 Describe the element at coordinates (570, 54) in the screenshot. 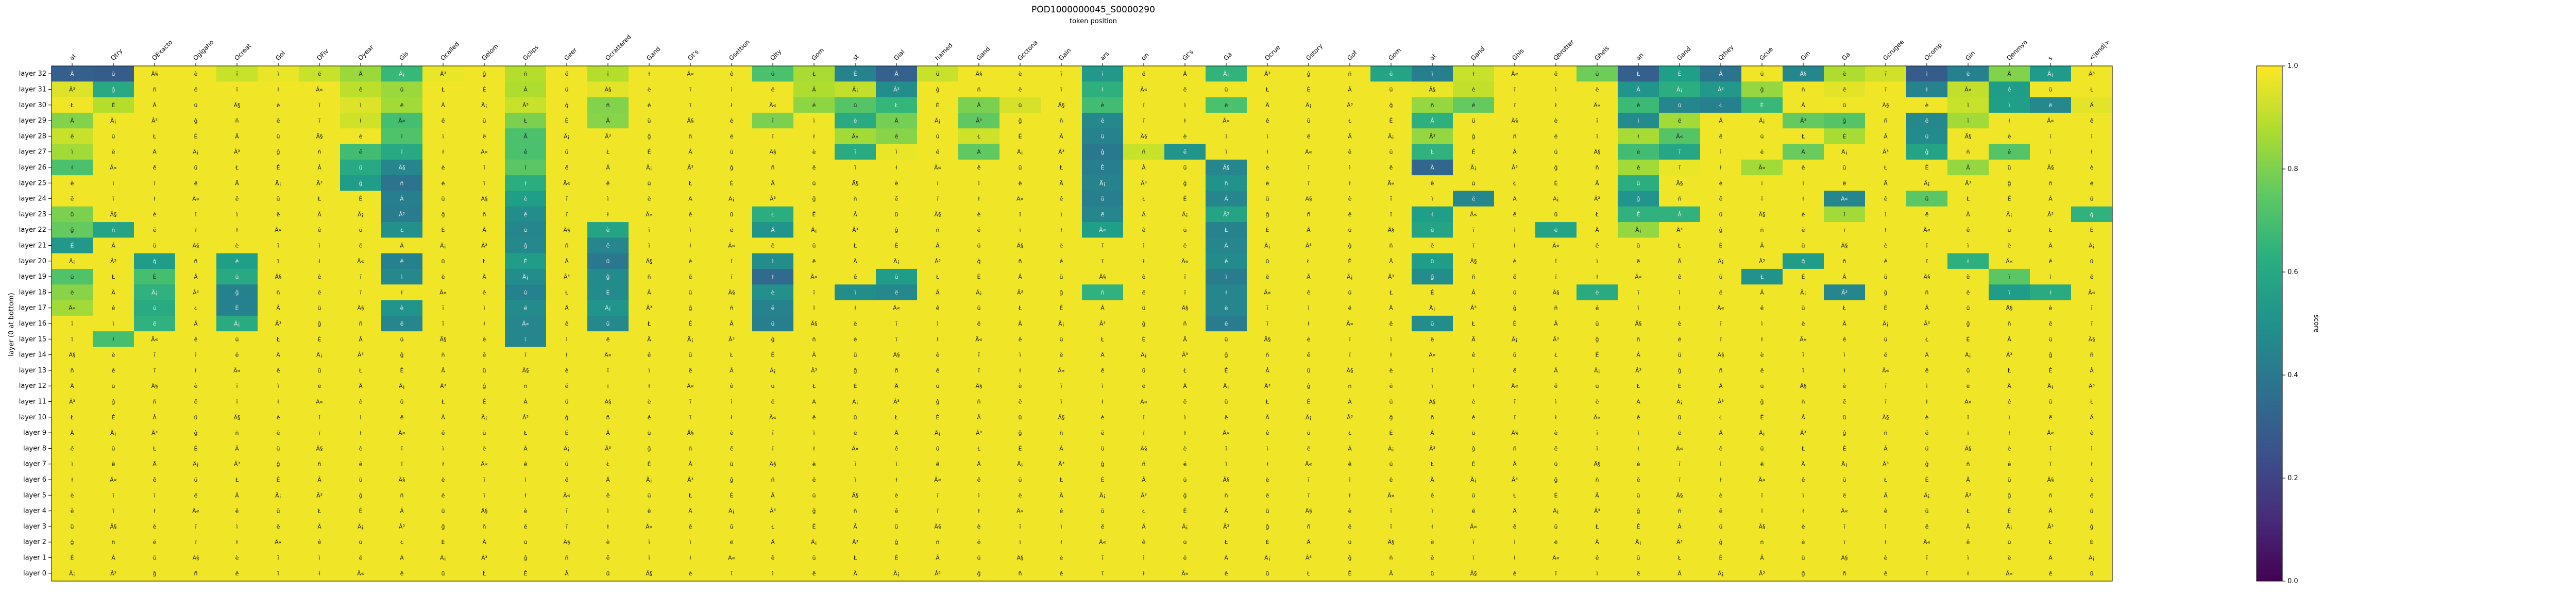

I see `x-tick-label: Geer` at that location.